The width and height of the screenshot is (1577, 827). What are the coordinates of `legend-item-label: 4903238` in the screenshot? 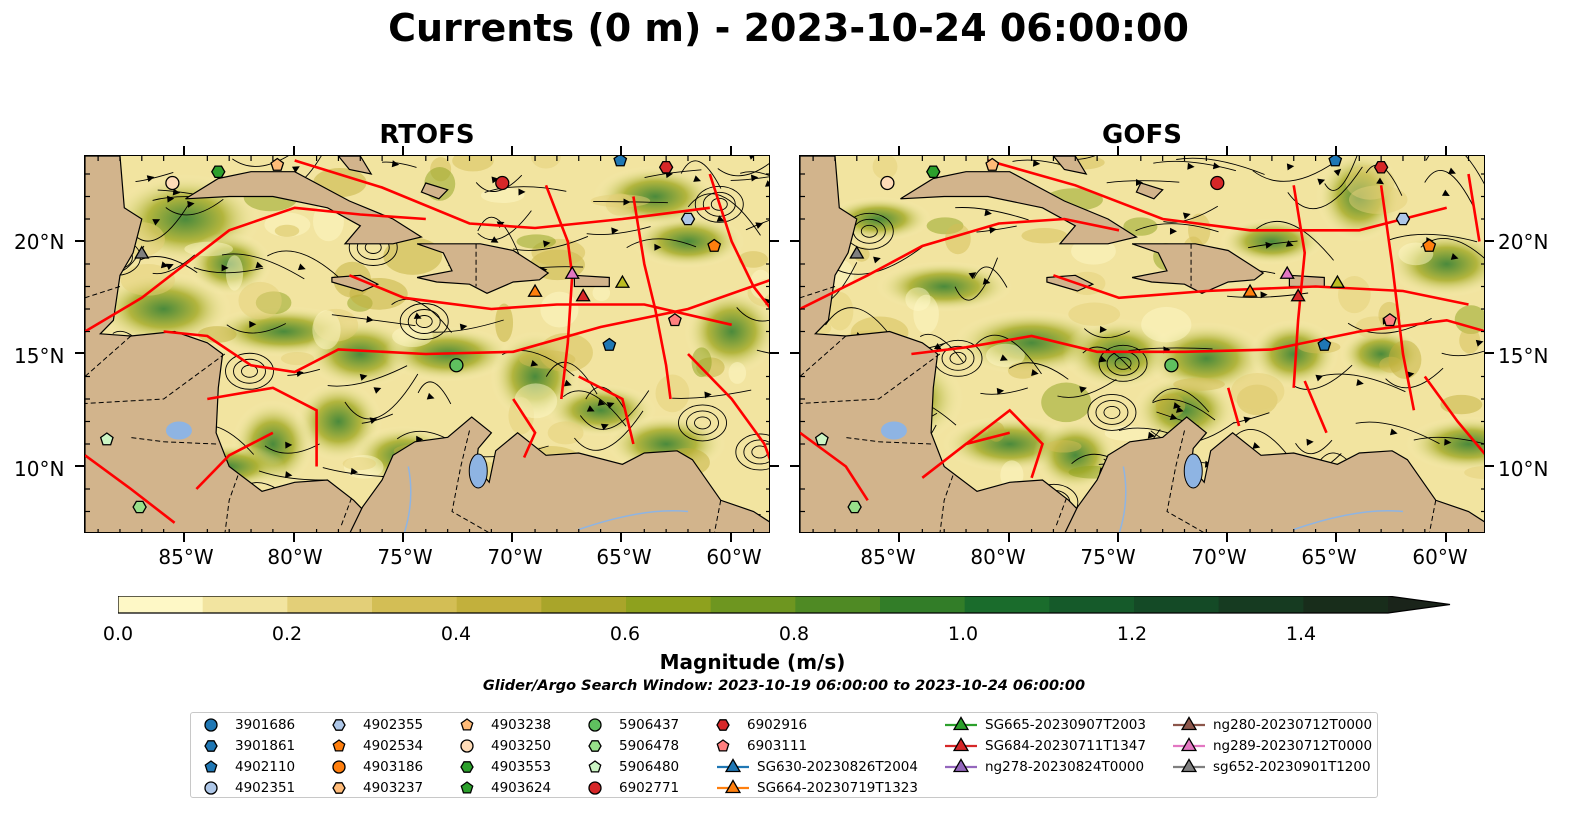 It's located at (521, 725).